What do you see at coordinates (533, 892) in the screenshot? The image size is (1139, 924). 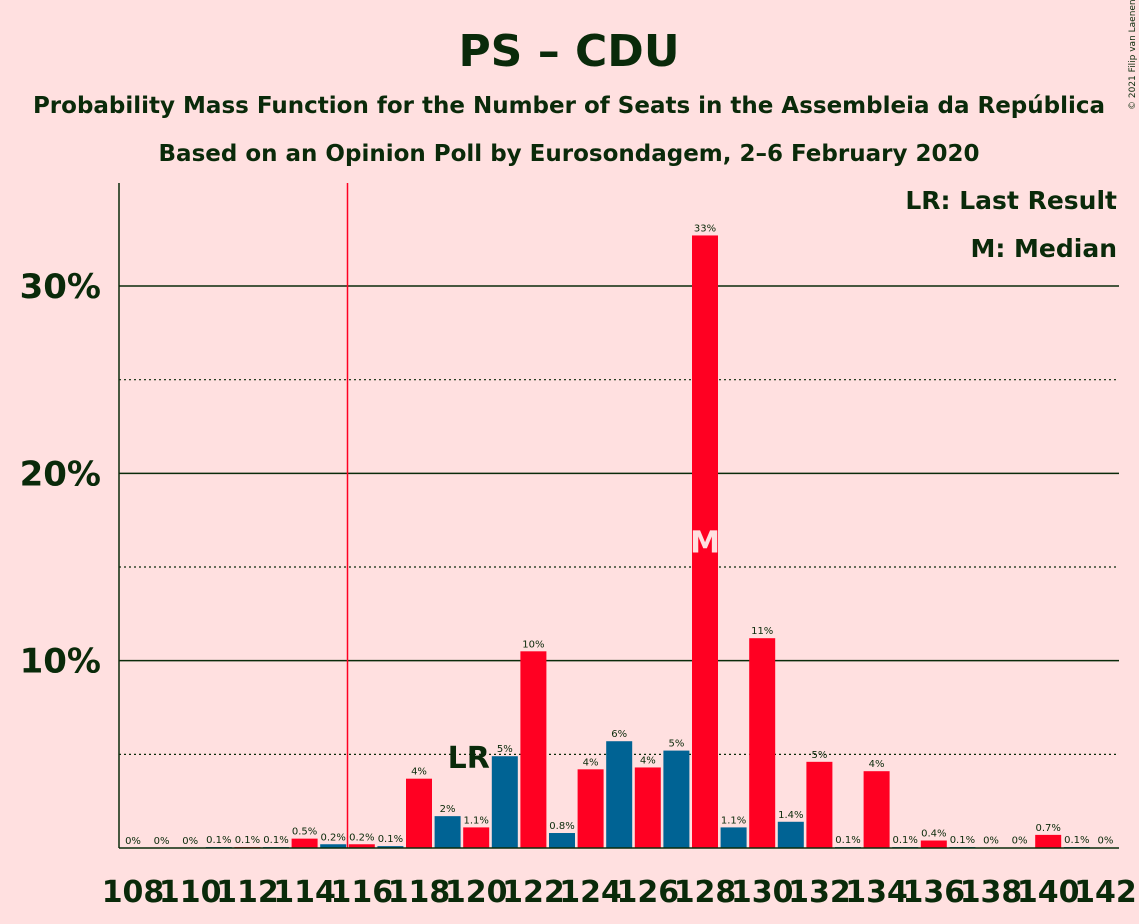 I see `x-tick-label: 122` at bounding box center [533, 892].